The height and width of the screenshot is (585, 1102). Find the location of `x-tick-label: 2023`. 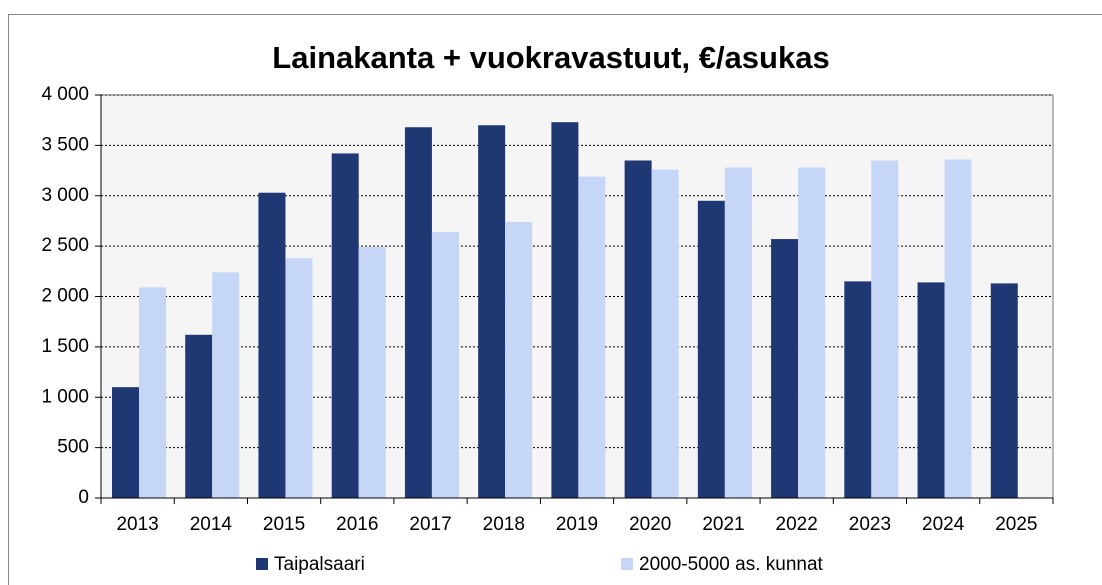

x-tick-label: 2023 is located at coordinates (870, 524).